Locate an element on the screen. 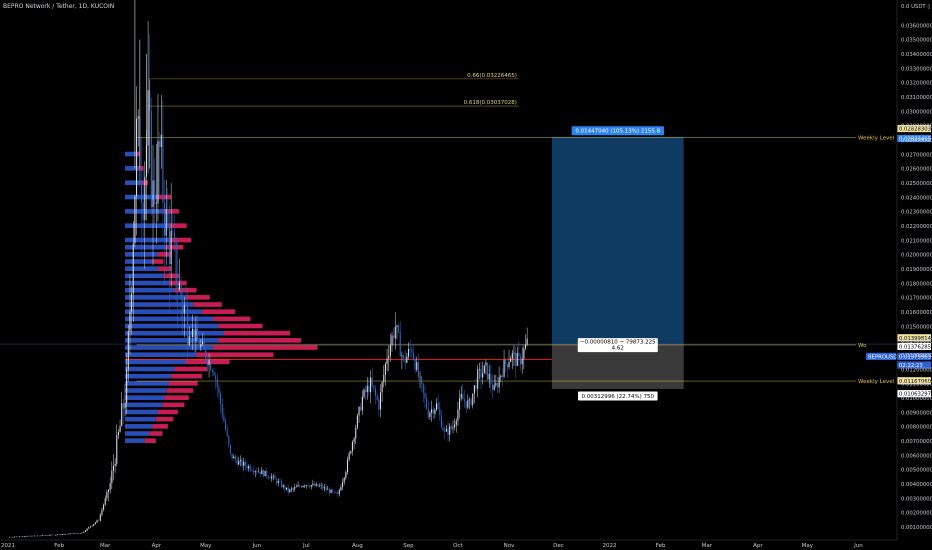 The image size is (932, 550). price-tick-label: 0.02200000 is located at coordinates (916, 227).